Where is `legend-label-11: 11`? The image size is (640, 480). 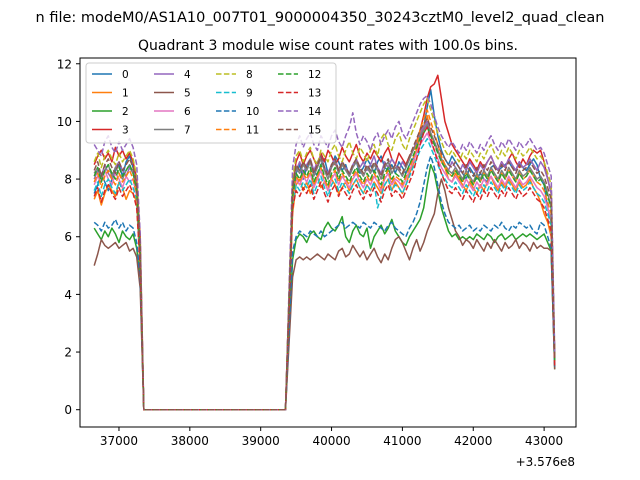 legend-label-11: 11 is located at coordinates (252, 131).